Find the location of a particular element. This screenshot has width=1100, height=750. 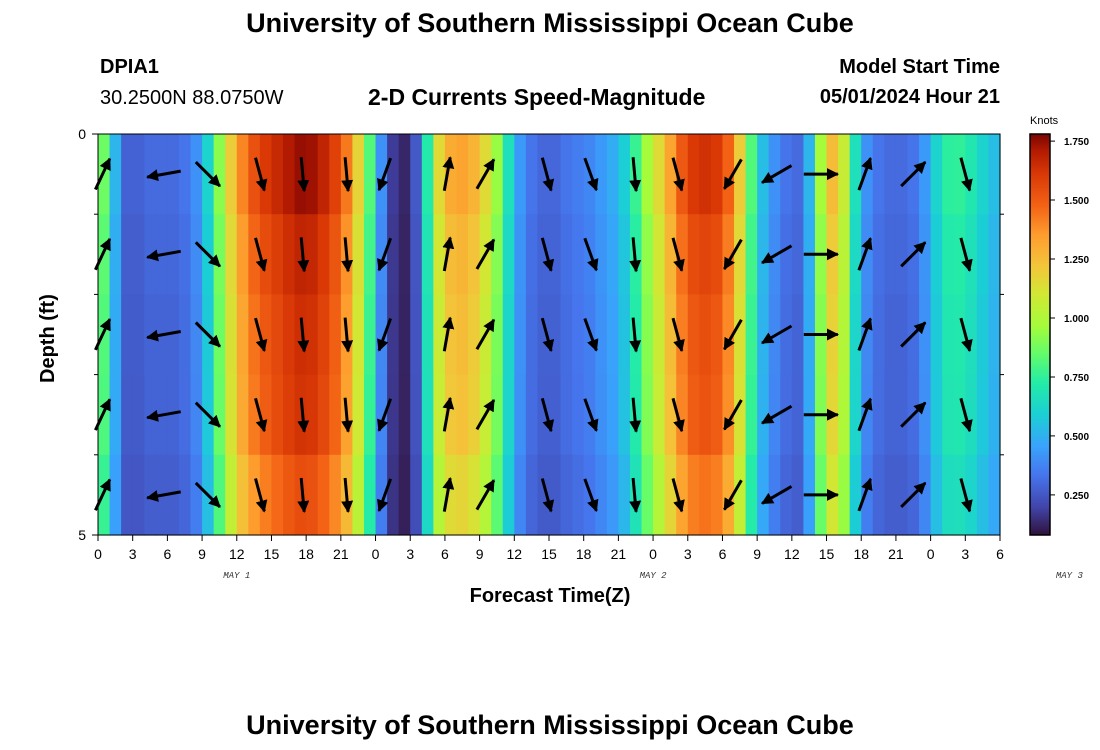

x-tick-label: 6 is located at coordinates (445, 554).